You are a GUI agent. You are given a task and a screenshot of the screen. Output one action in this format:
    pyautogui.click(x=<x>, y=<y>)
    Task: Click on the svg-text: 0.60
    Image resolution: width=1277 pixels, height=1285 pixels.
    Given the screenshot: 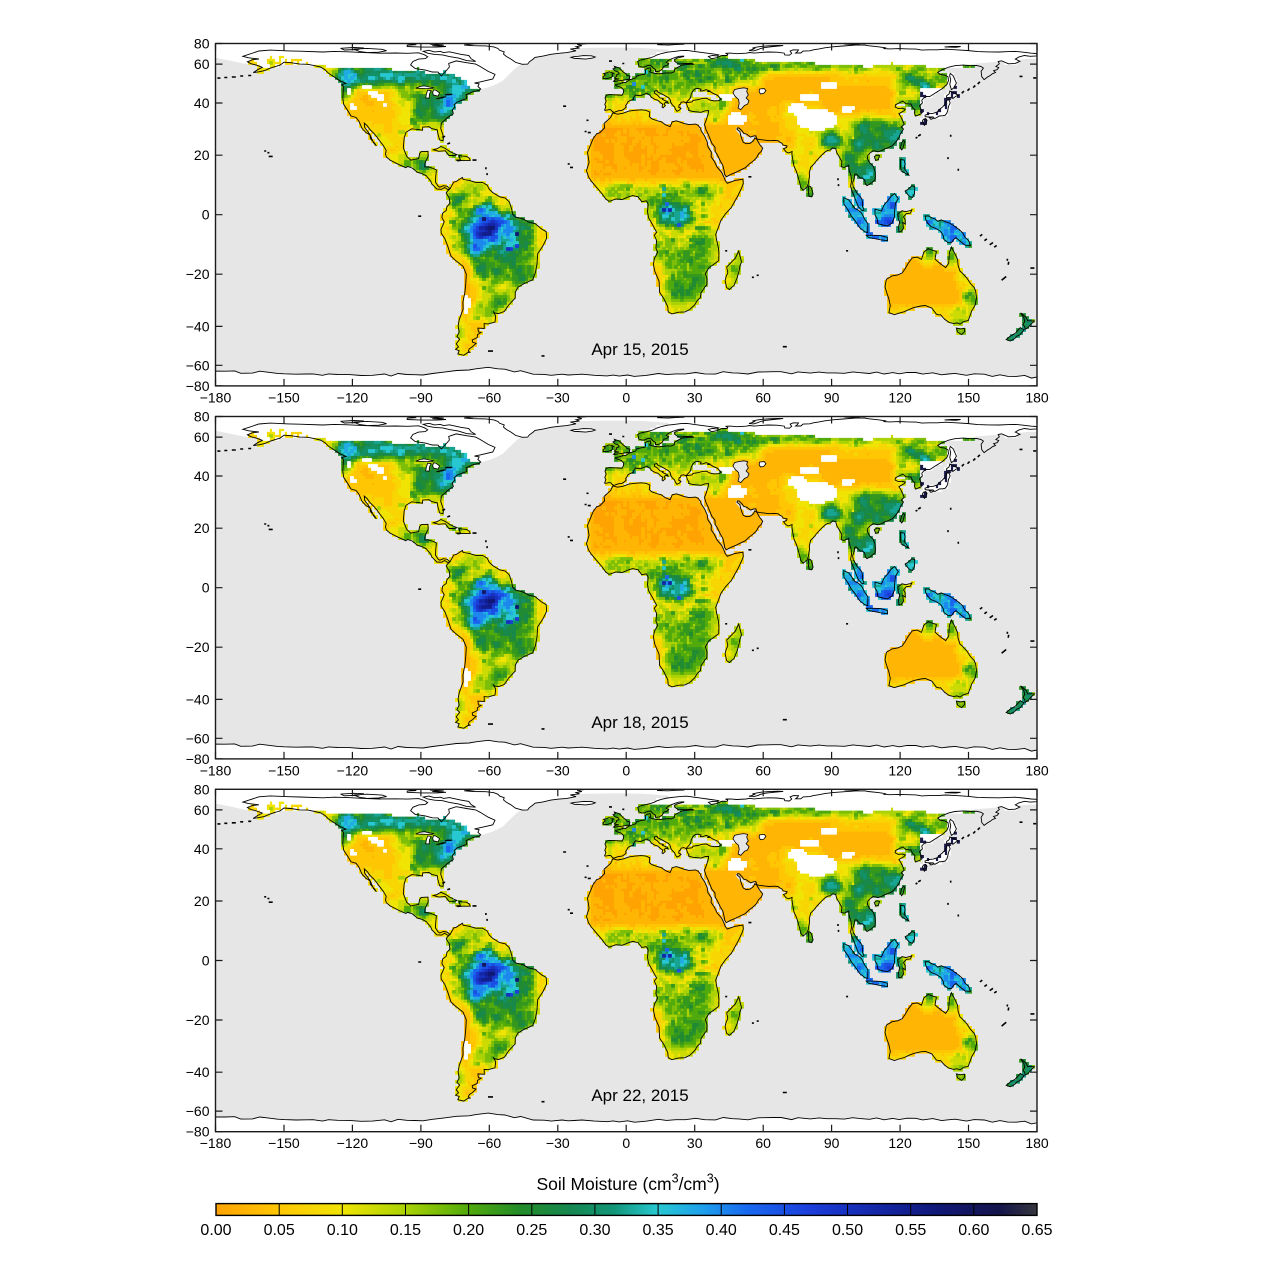 What is the action you would take?
    pyautogui.click(x=973, y=1230)
    